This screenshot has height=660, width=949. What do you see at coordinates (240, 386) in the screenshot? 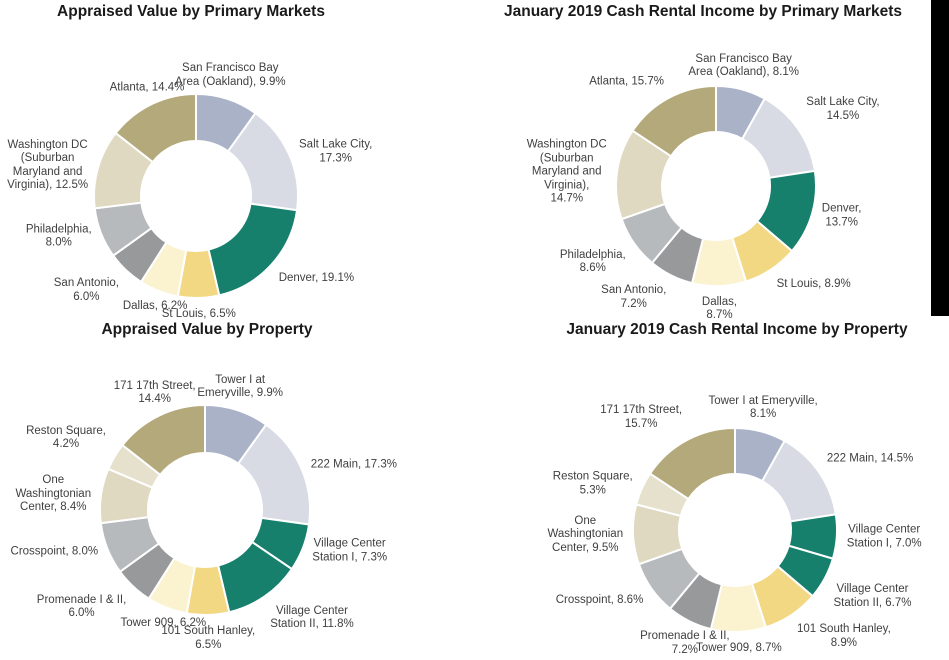
I see `slice-label: Tower I at Emeryville, 9.9%` at bounding box center [240, 386].